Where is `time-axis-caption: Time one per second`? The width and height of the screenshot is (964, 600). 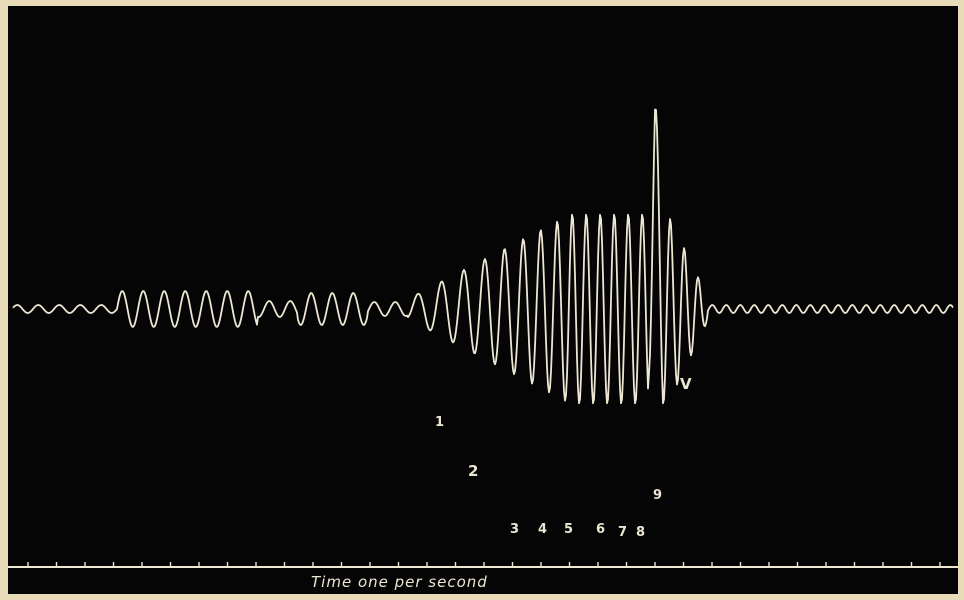
time-axis-caption: Time one per second is located at coordinates (399, 582).